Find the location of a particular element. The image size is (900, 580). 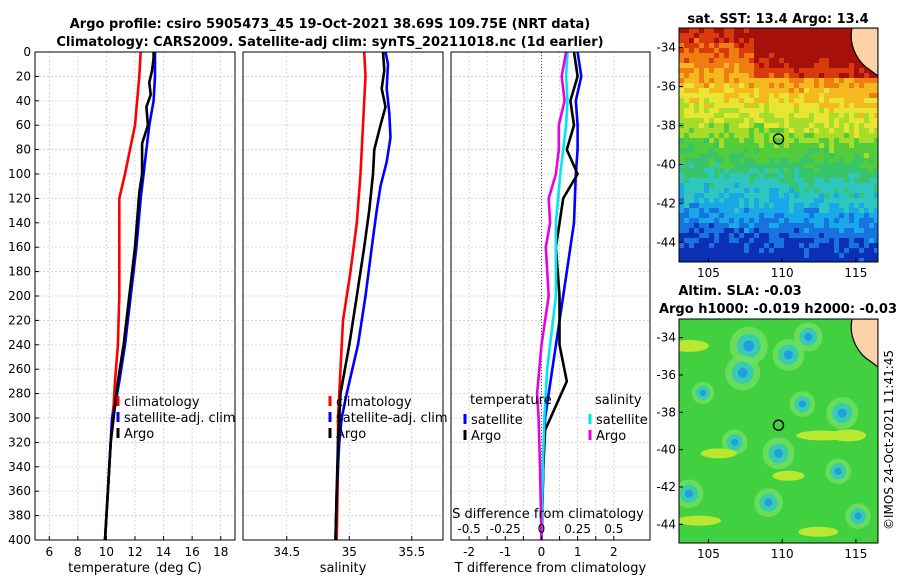

map-x-tick-label: 115 is located at coordinates (855, 273).